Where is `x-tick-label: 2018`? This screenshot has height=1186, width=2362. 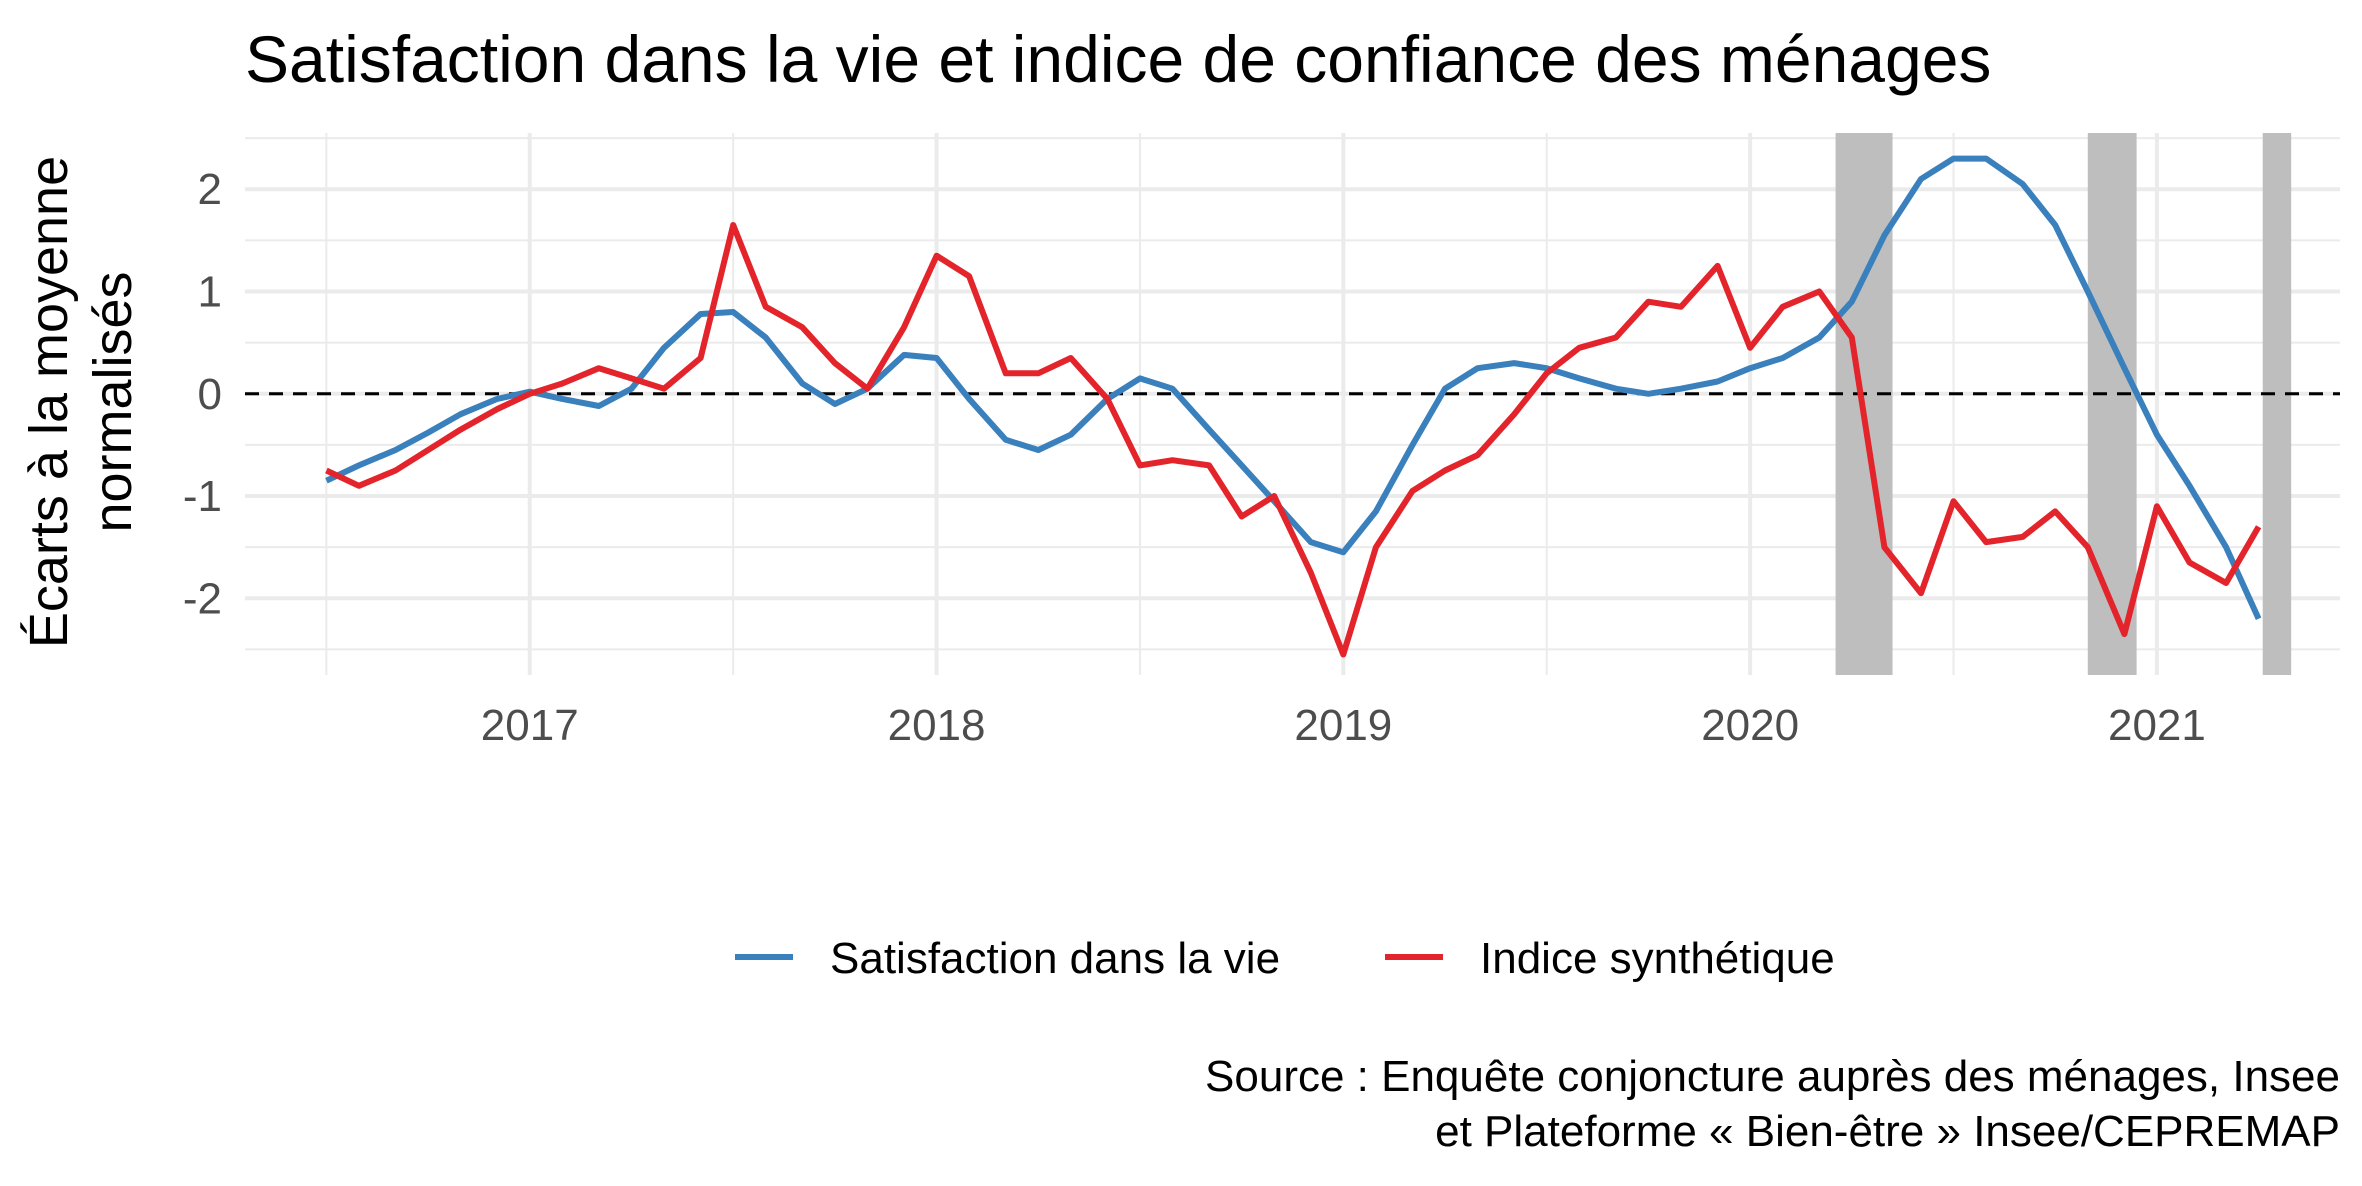 x-tick-label: 2018 is located at coordinates (937, 725).